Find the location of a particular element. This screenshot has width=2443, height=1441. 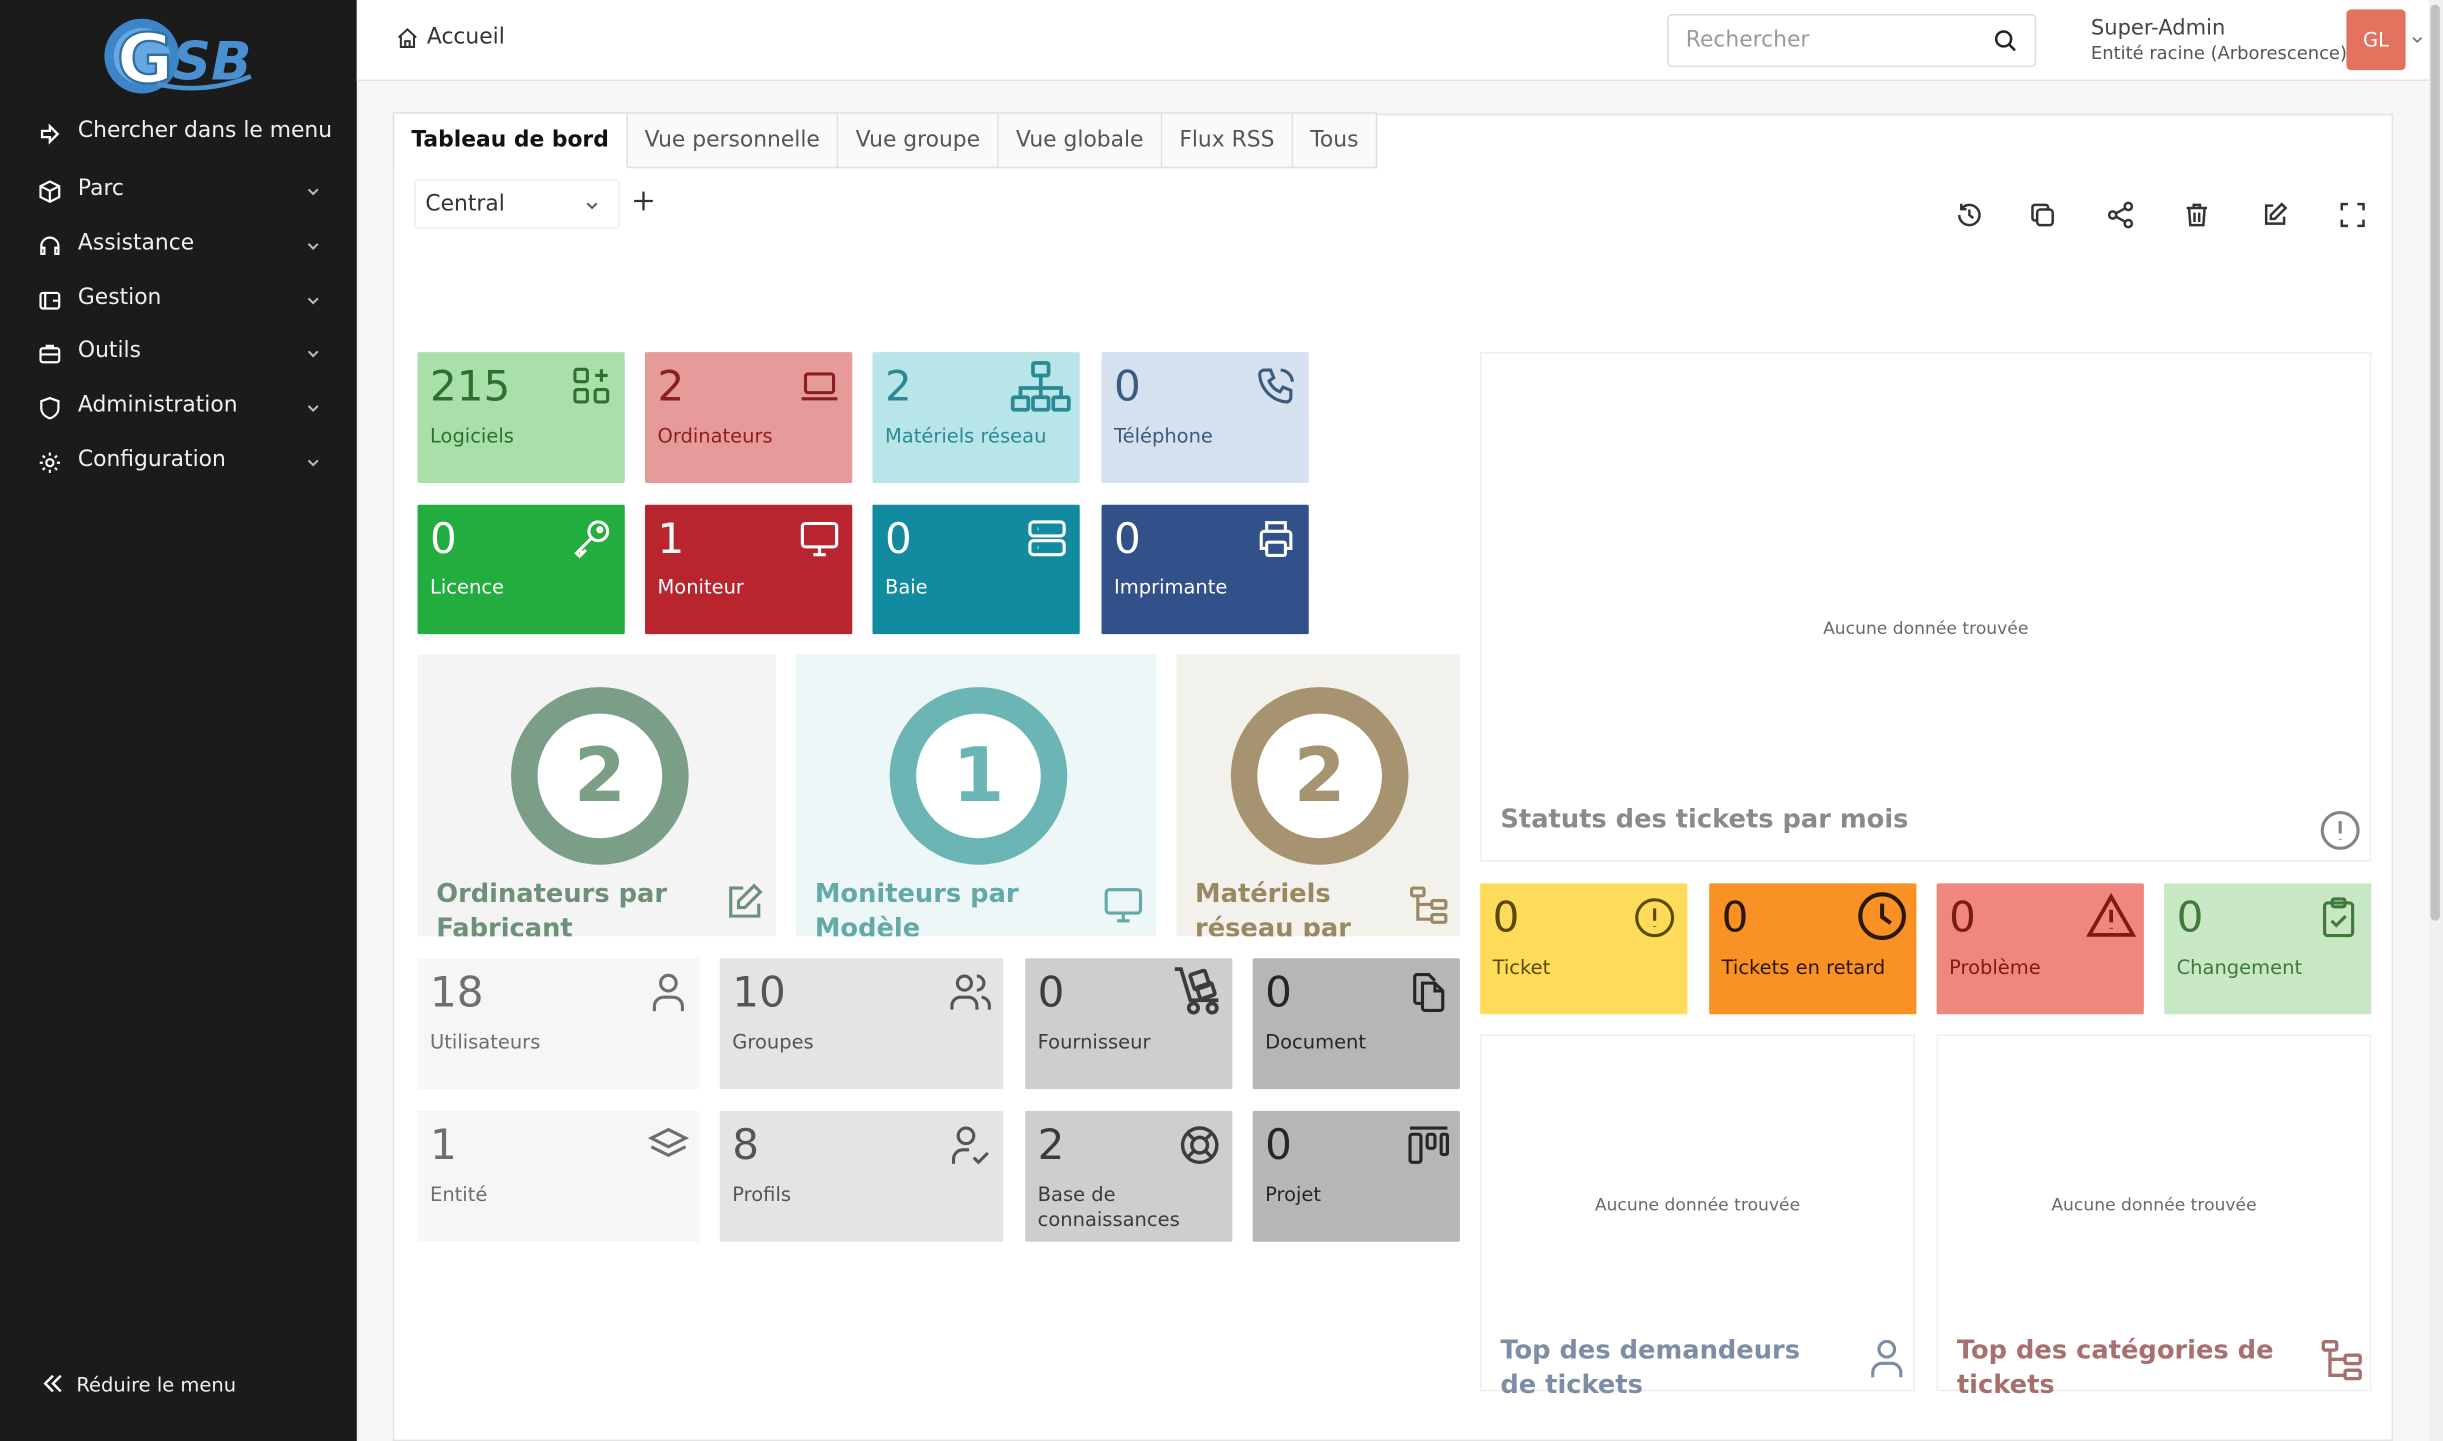

sidebar-item-administration: Administration is located at coordinates (178, 408).